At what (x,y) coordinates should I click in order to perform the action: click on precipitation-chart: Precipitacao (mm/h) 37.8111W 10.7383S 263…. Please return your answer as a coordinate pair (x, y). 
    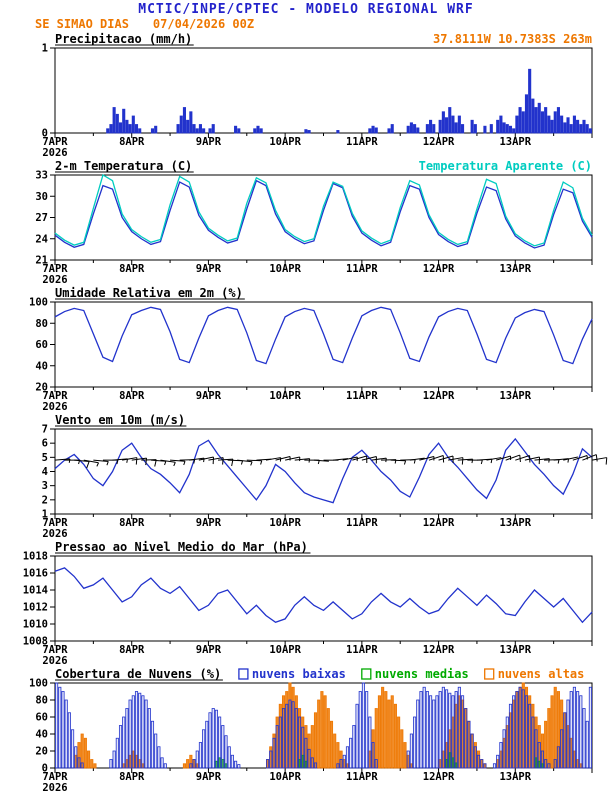
    Looking at the image, I should click on (317, 94).